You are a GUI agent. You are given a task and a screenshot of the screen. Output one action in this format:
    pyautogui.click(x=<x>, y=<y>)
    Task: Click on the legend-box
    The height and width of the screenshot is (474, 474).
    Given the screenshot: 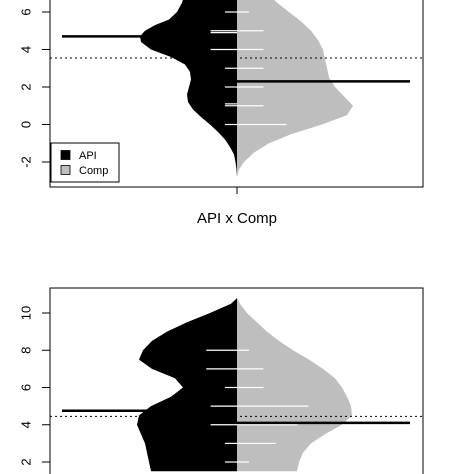 What is the action you would take?
    pyautogui.click(x=85, y=162)
    